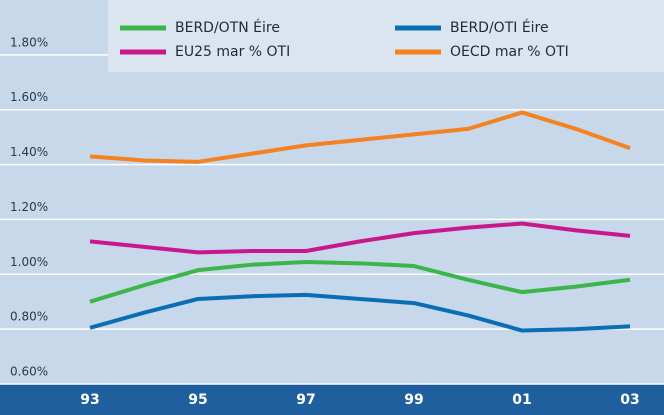 This screenshot has height=415, width=664. What do you see at coordinates (332, 399) in the screenshot?
I see `x-axis-band` at bounding box center [332, 399].